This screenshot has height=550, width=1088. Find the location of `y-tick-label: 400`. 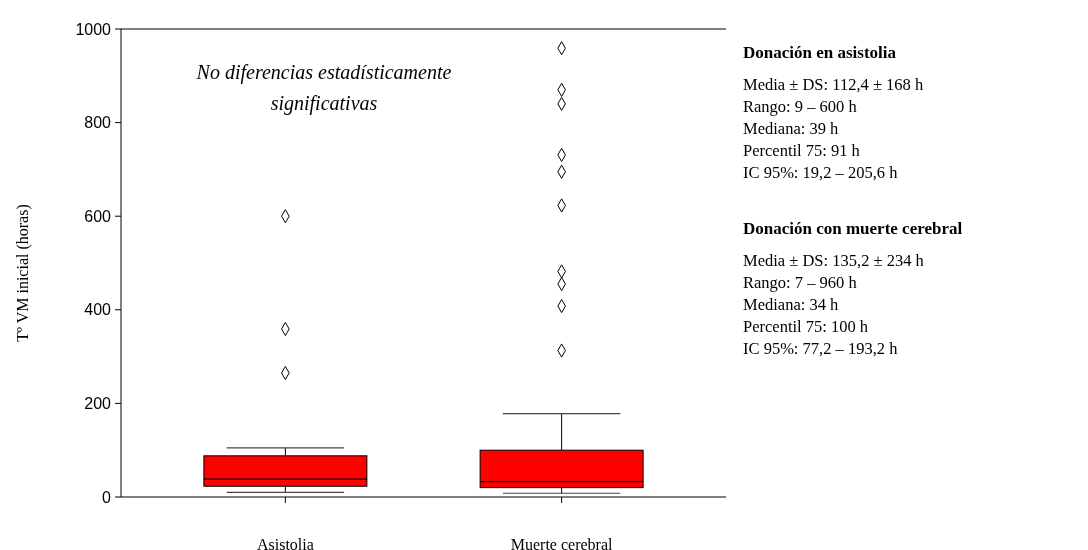

y-tick-label: 400 is located at coordinates (98, 310).